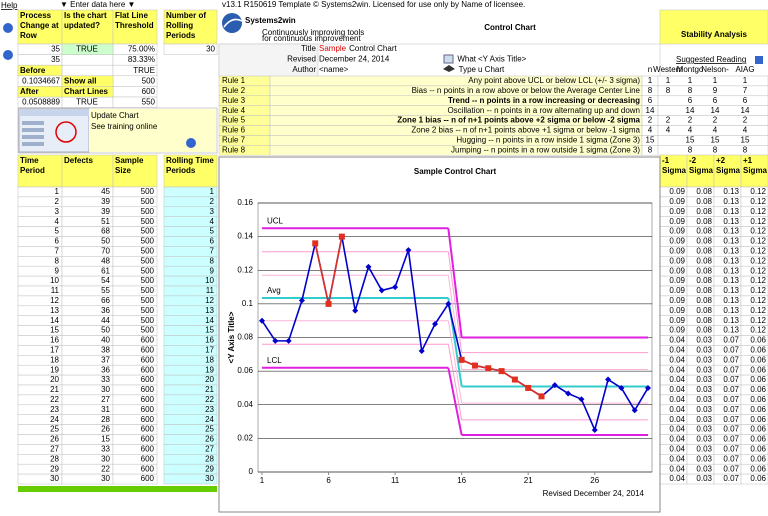 This screenshot has height=516, width=768. What do you see at coordinates (245, 202) in the screenshot?
I see `y-tick-label: 0.16` at bounding box center [245, 202].